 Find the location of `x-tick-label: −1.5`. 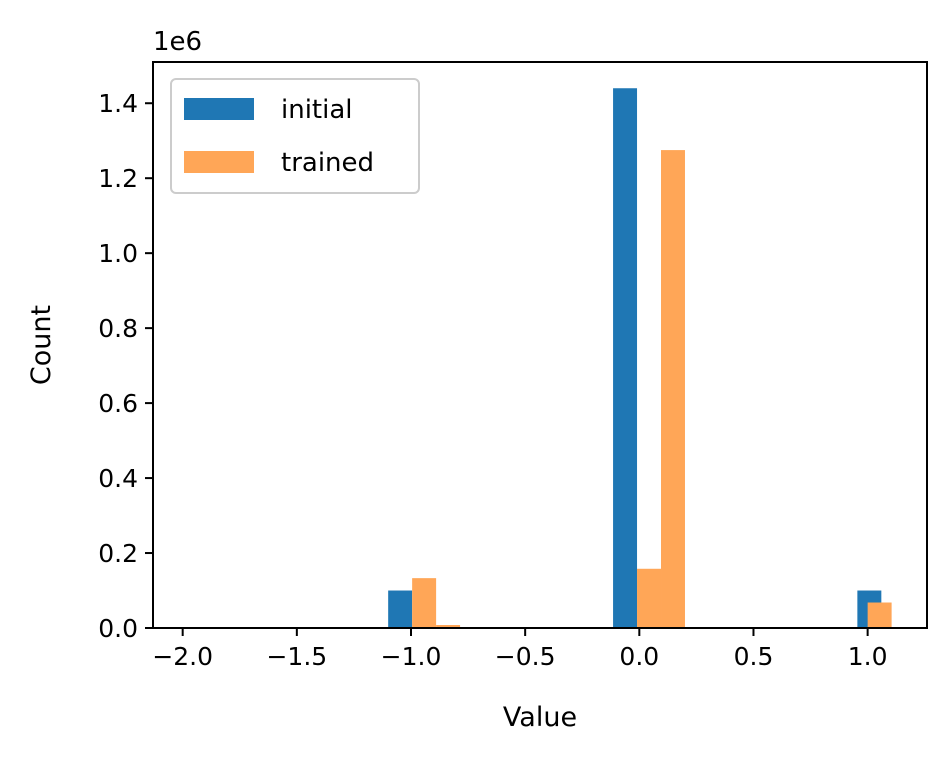

x-tick-label: −1.5 is located at coordinates (296, 656).